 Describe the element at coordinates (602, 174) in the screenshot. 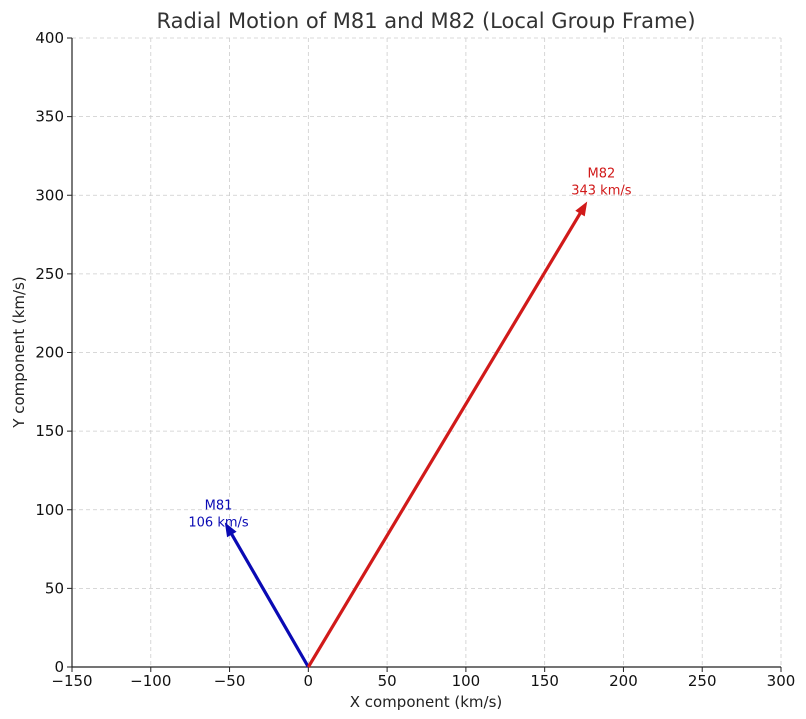

I see `annotation-name: M82` at that location.